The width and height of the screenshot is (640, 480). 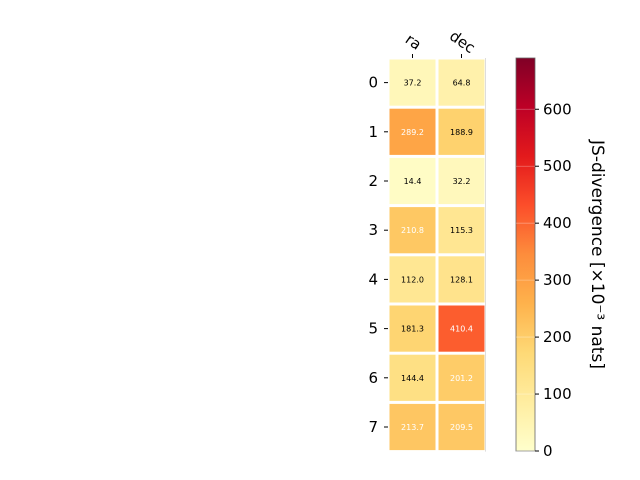 I want to click on x-tick-label: dec, so click(x=462, y=42).